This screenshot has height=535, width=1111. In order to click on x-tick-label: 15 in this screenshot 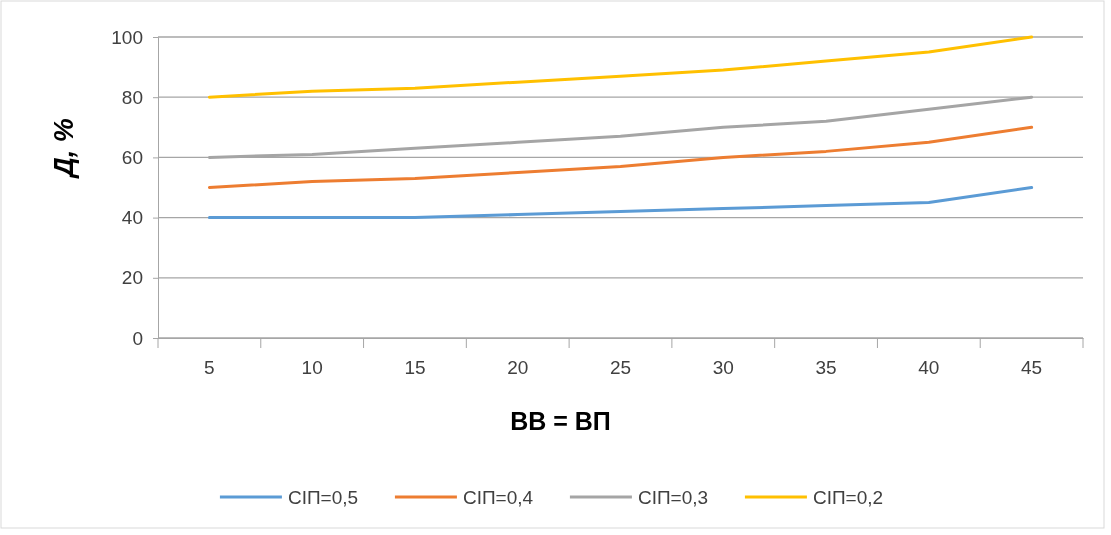, I will do `click(415, 368)`.